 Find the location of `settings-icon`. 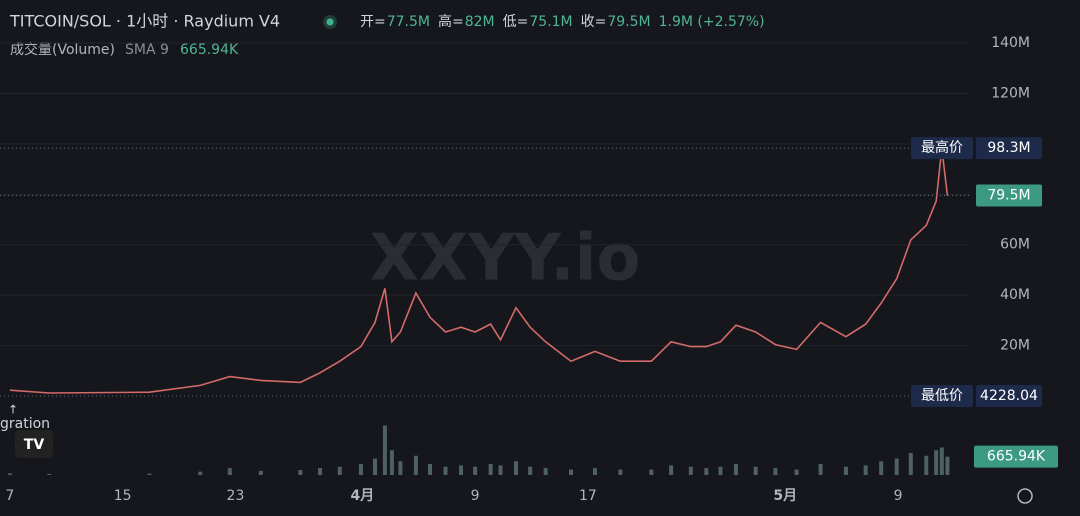

settings-icon is located at coordinates (1025, 496).